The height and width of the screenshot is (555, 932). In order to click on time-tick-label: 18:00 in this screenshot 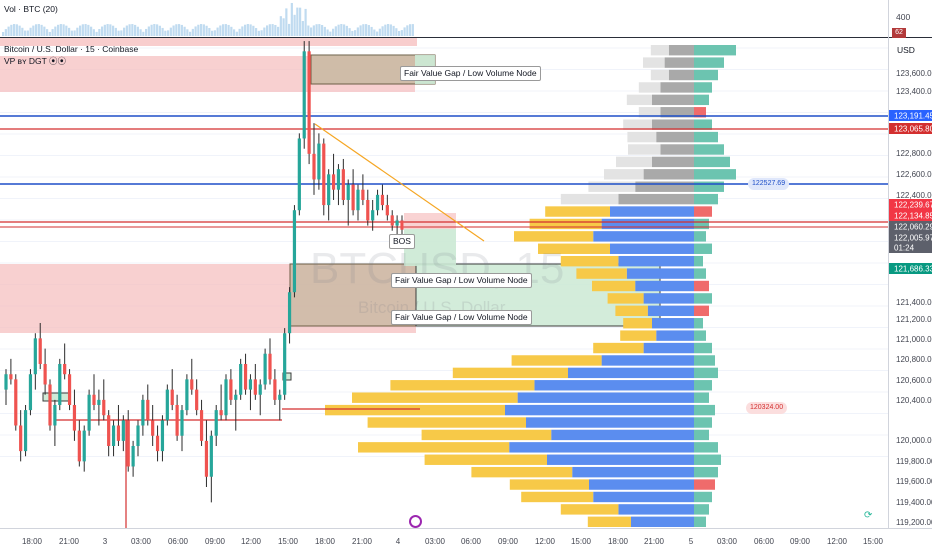, I will do `click(618, 541)`.